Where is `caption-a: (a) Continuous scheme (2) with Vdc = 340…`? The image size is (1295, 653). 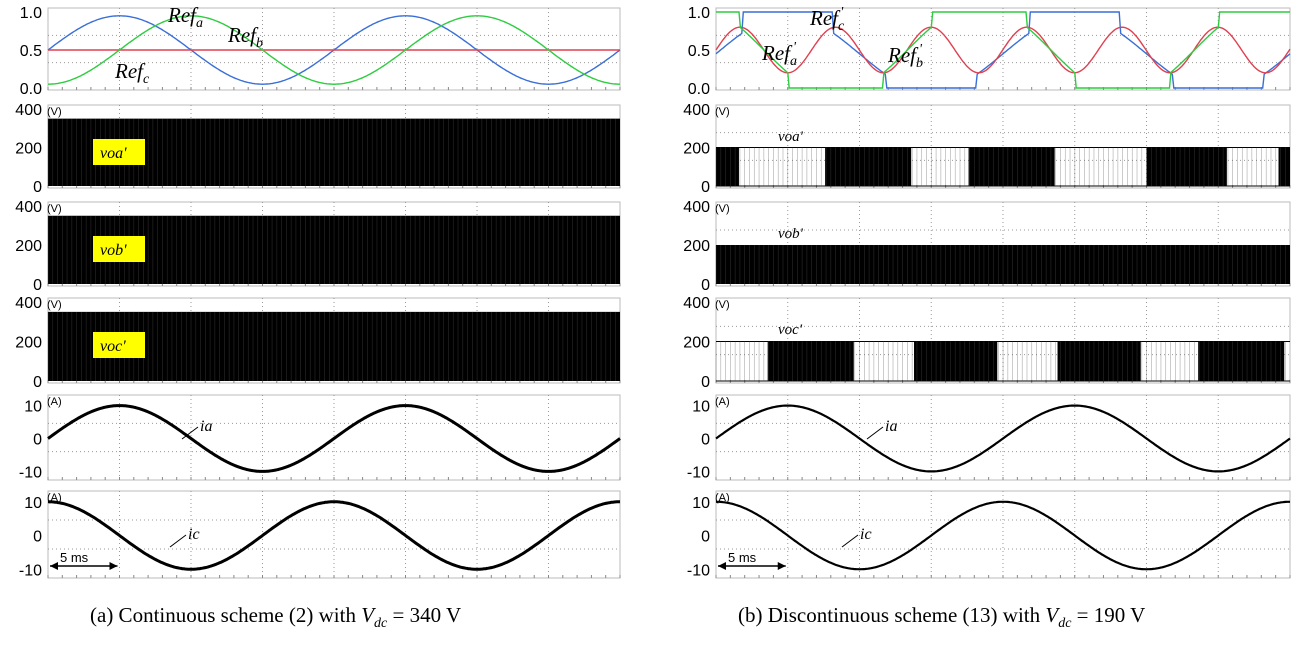
caption-a: (a) Continuous scheme (2) with Vdc = 340… is located at coordinates (275, 617).